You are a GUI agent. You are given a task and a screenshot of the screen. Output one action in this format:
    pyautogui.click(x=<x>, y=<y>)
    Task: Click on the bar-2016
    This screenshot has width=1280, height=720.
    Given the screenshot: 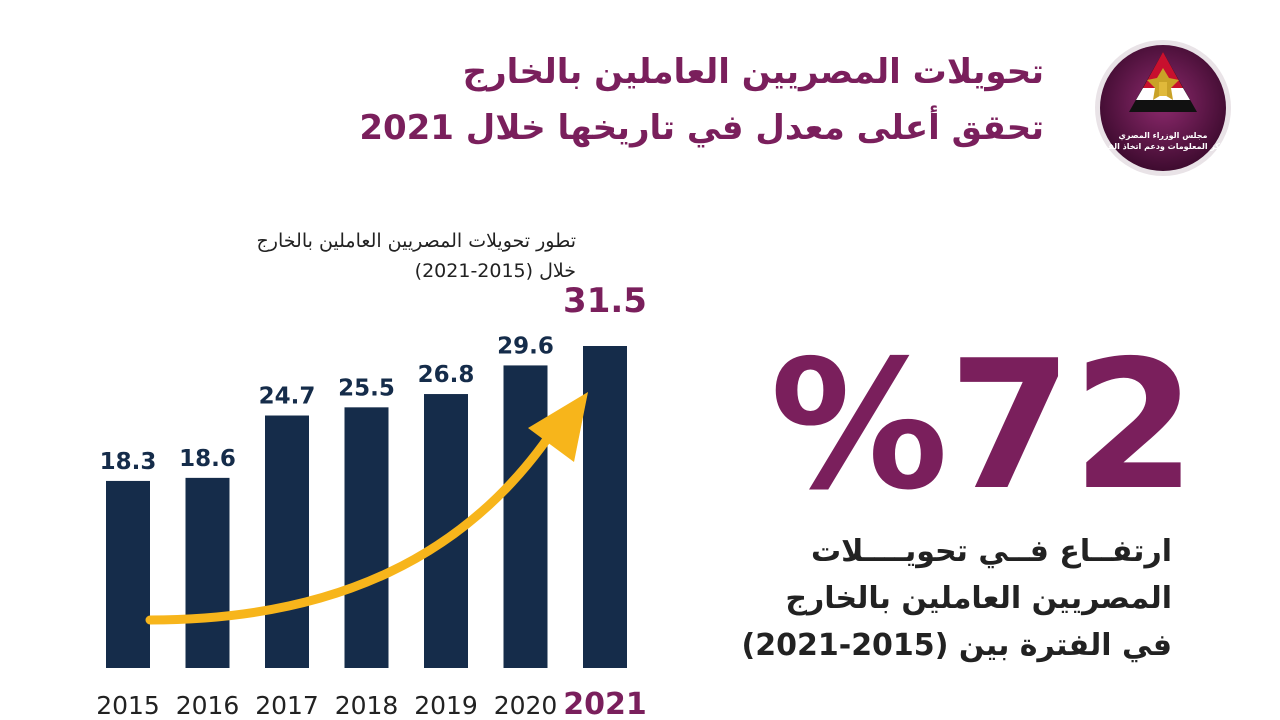 What is the action you would take?
    pyautogui.click(x=207, y=572)
    